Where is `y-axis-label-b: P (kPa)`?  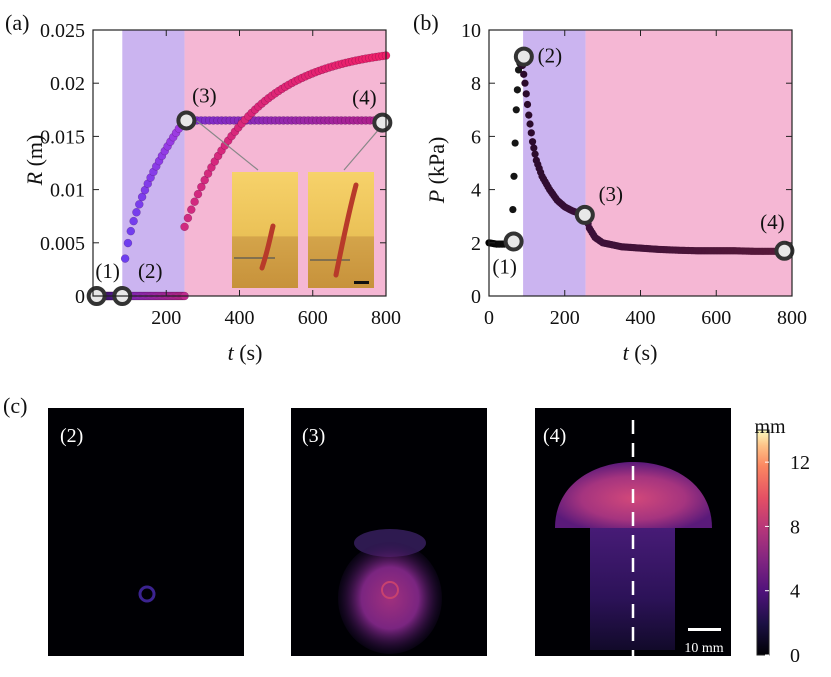 y-axis-label-b: P (kPa) is located at coordinates (436, 171).